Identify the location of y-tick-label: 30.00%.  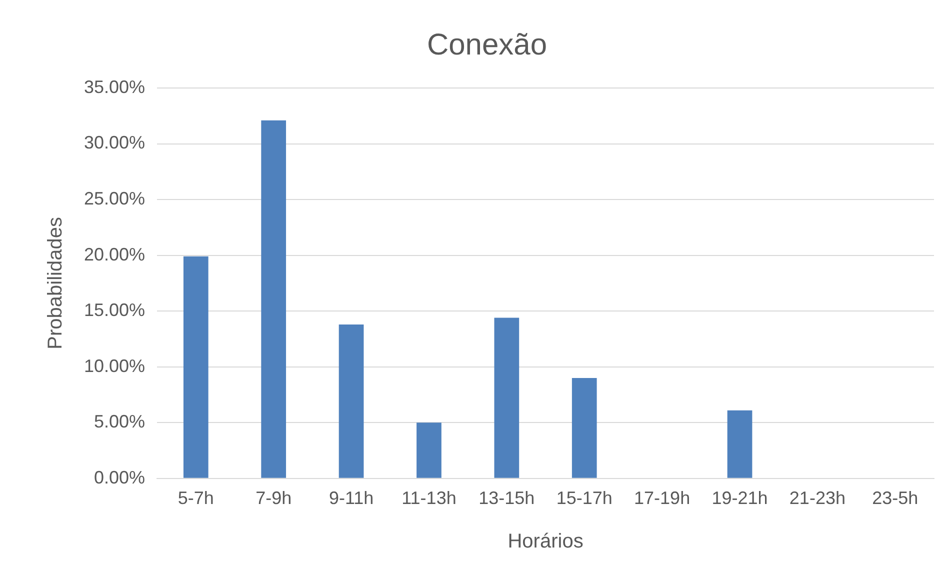
(115, 142).